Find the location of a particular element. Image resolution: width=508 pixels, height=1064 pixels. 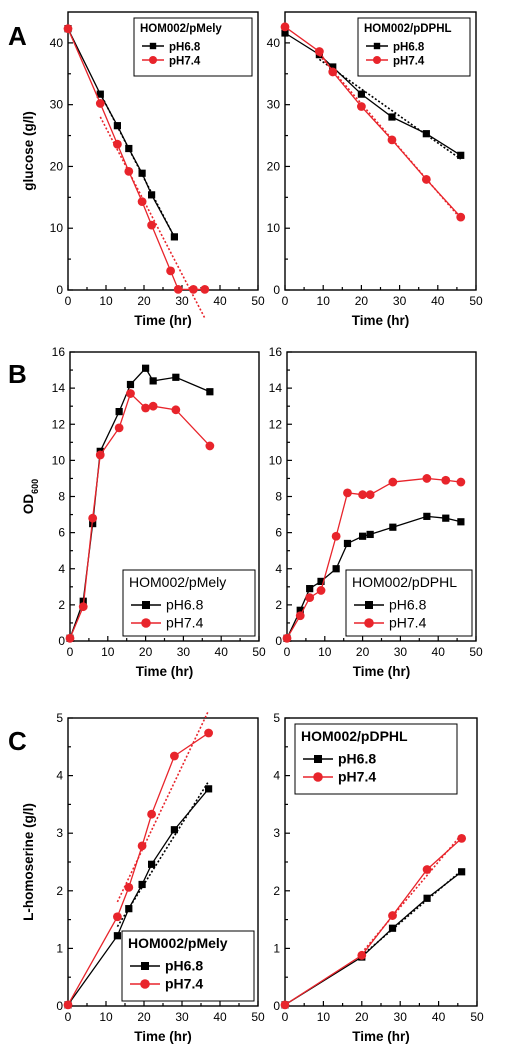

y-tick-label: 6 is located at coordinates (61, 533).